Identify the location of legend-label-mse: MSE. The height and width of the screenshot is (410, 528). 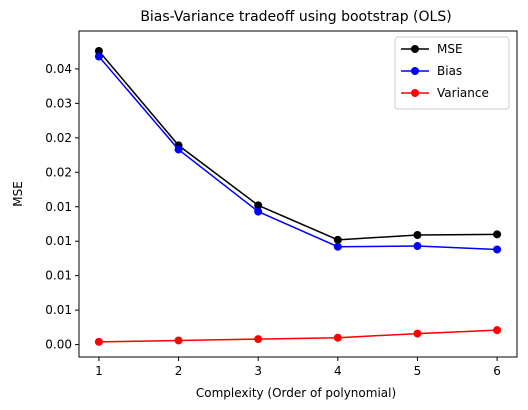
(450, 49).